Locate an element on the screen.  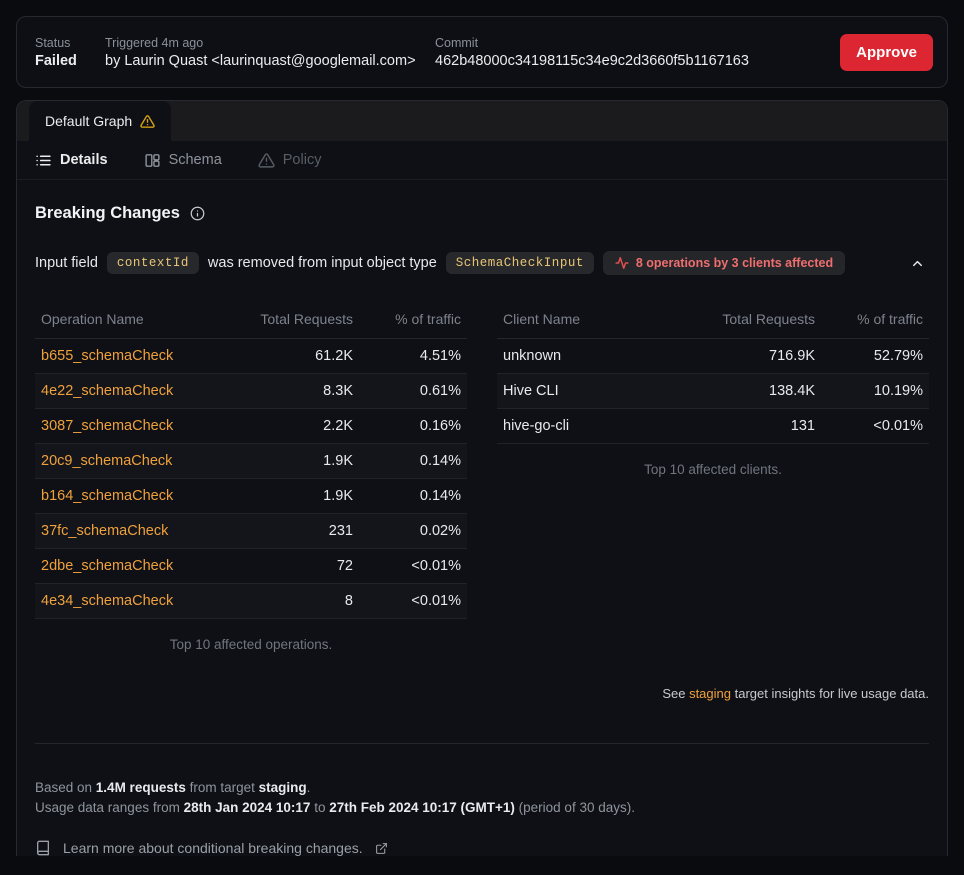
highlighted-text: 28th Jan 2024 10:17 is located at coordinates (247, 807).